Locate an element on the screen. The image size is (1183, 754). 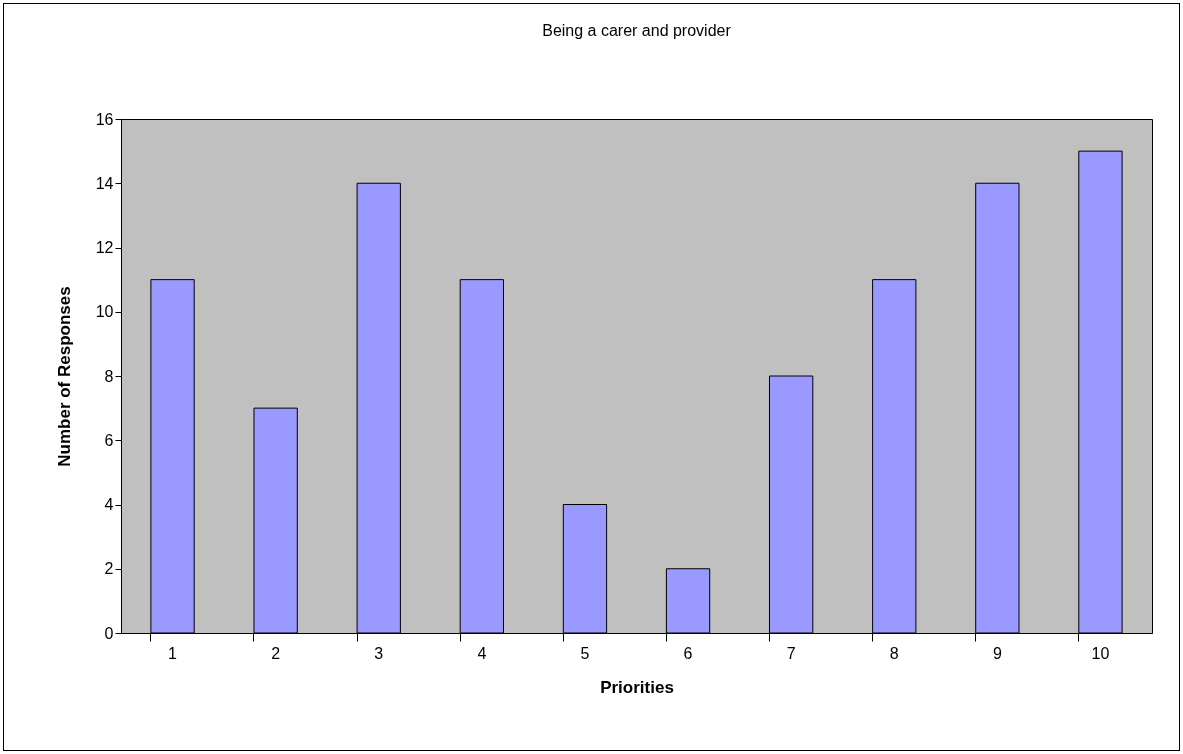
x-tick-label: 6 is located at coordinates (688, 653).